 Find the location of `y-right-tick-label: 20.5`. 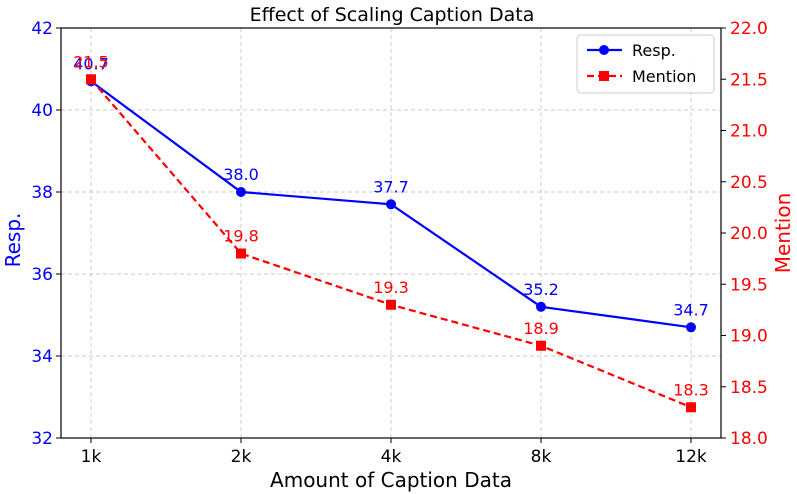

y-right-tick-label: 20.5 is located at coordinates (749, 183).